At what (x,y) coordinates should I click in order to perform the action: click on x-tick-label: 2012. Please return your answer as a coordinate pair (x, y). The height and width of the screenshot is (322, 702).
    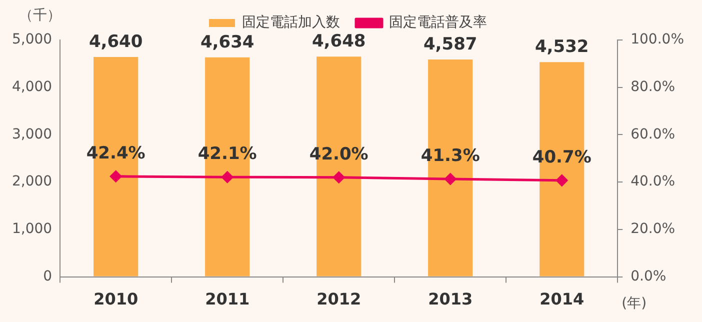
    Looking at the image, I should click on (339, 299).